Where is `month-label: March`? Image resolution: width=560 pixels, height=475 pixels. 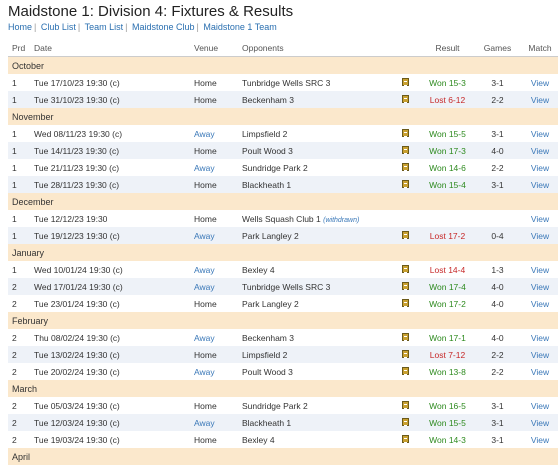
month-label: March is located at coordinates (283, 388).